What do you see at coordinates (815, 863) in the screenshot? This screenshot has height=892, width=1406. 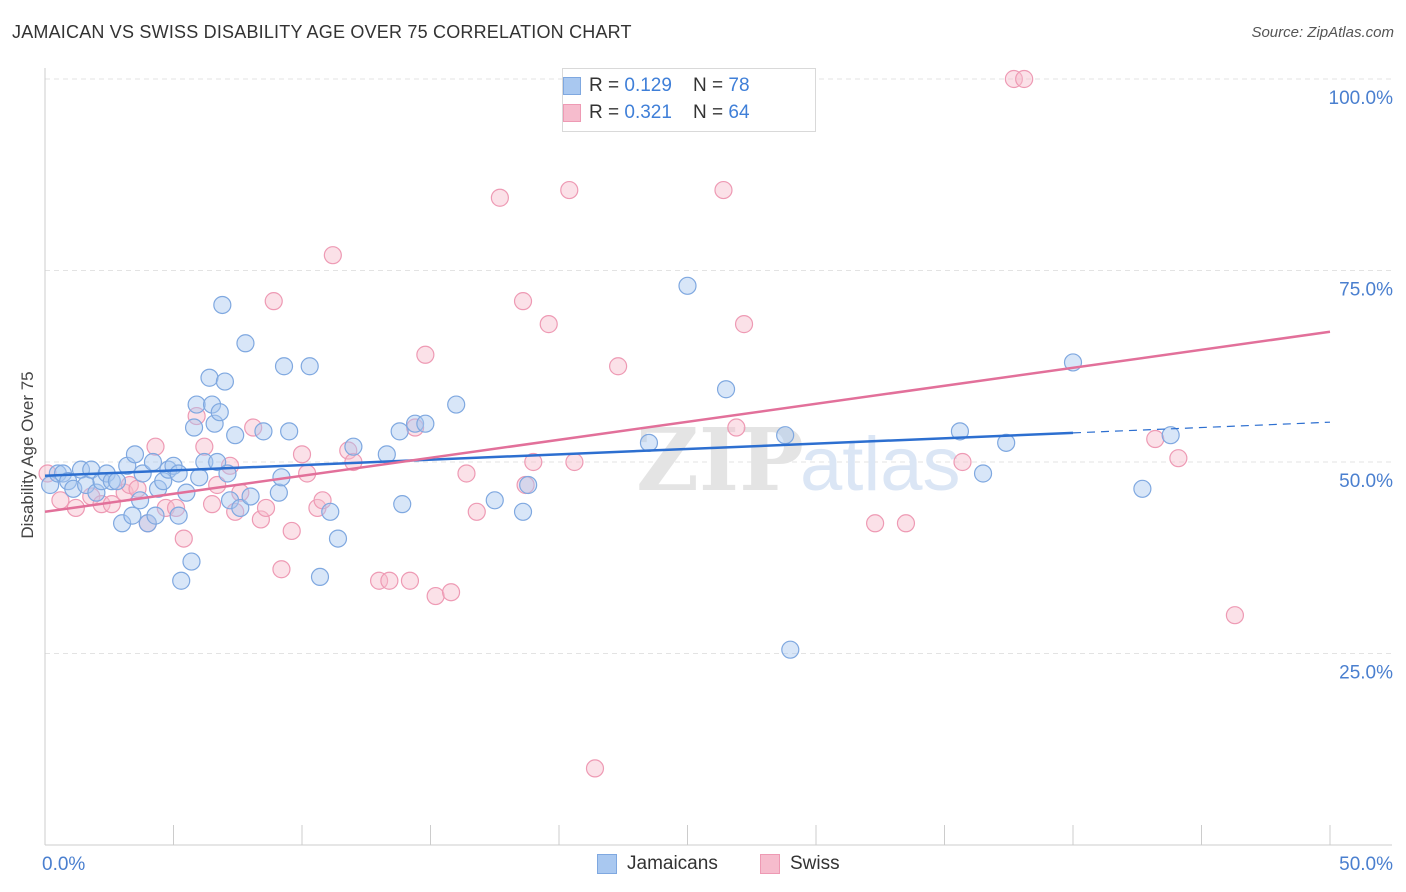 I see `swiss-legend-label: Swiss` at bounding box center [815, 863].